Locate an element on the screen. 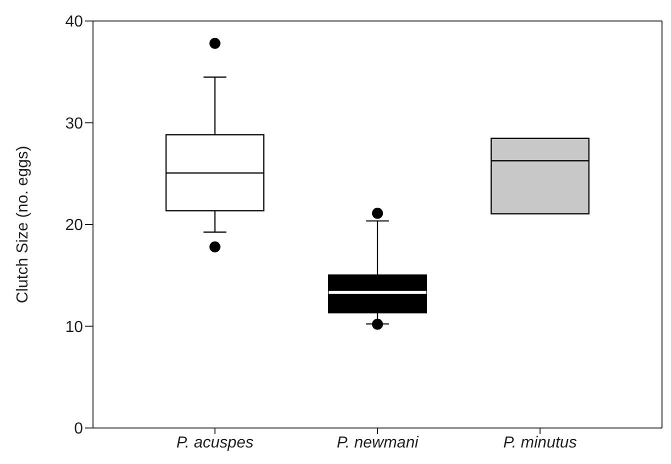 This screenshot has height=464, width=671. x-tick-label: P. minutus is located at coordinates (540, 443).